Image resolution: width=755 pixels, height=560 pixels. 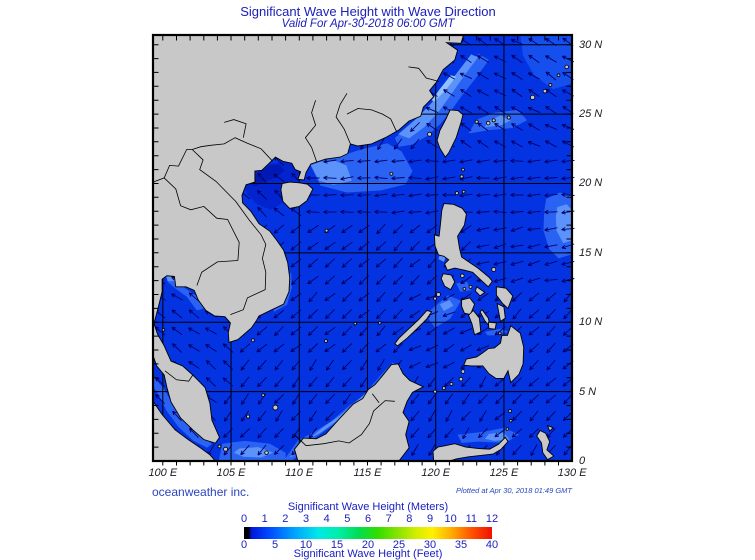 What do you see at coordinates (591, 44) in the screenshot?
I see `lat-label: 30 N` at bounding box center [591, 44].